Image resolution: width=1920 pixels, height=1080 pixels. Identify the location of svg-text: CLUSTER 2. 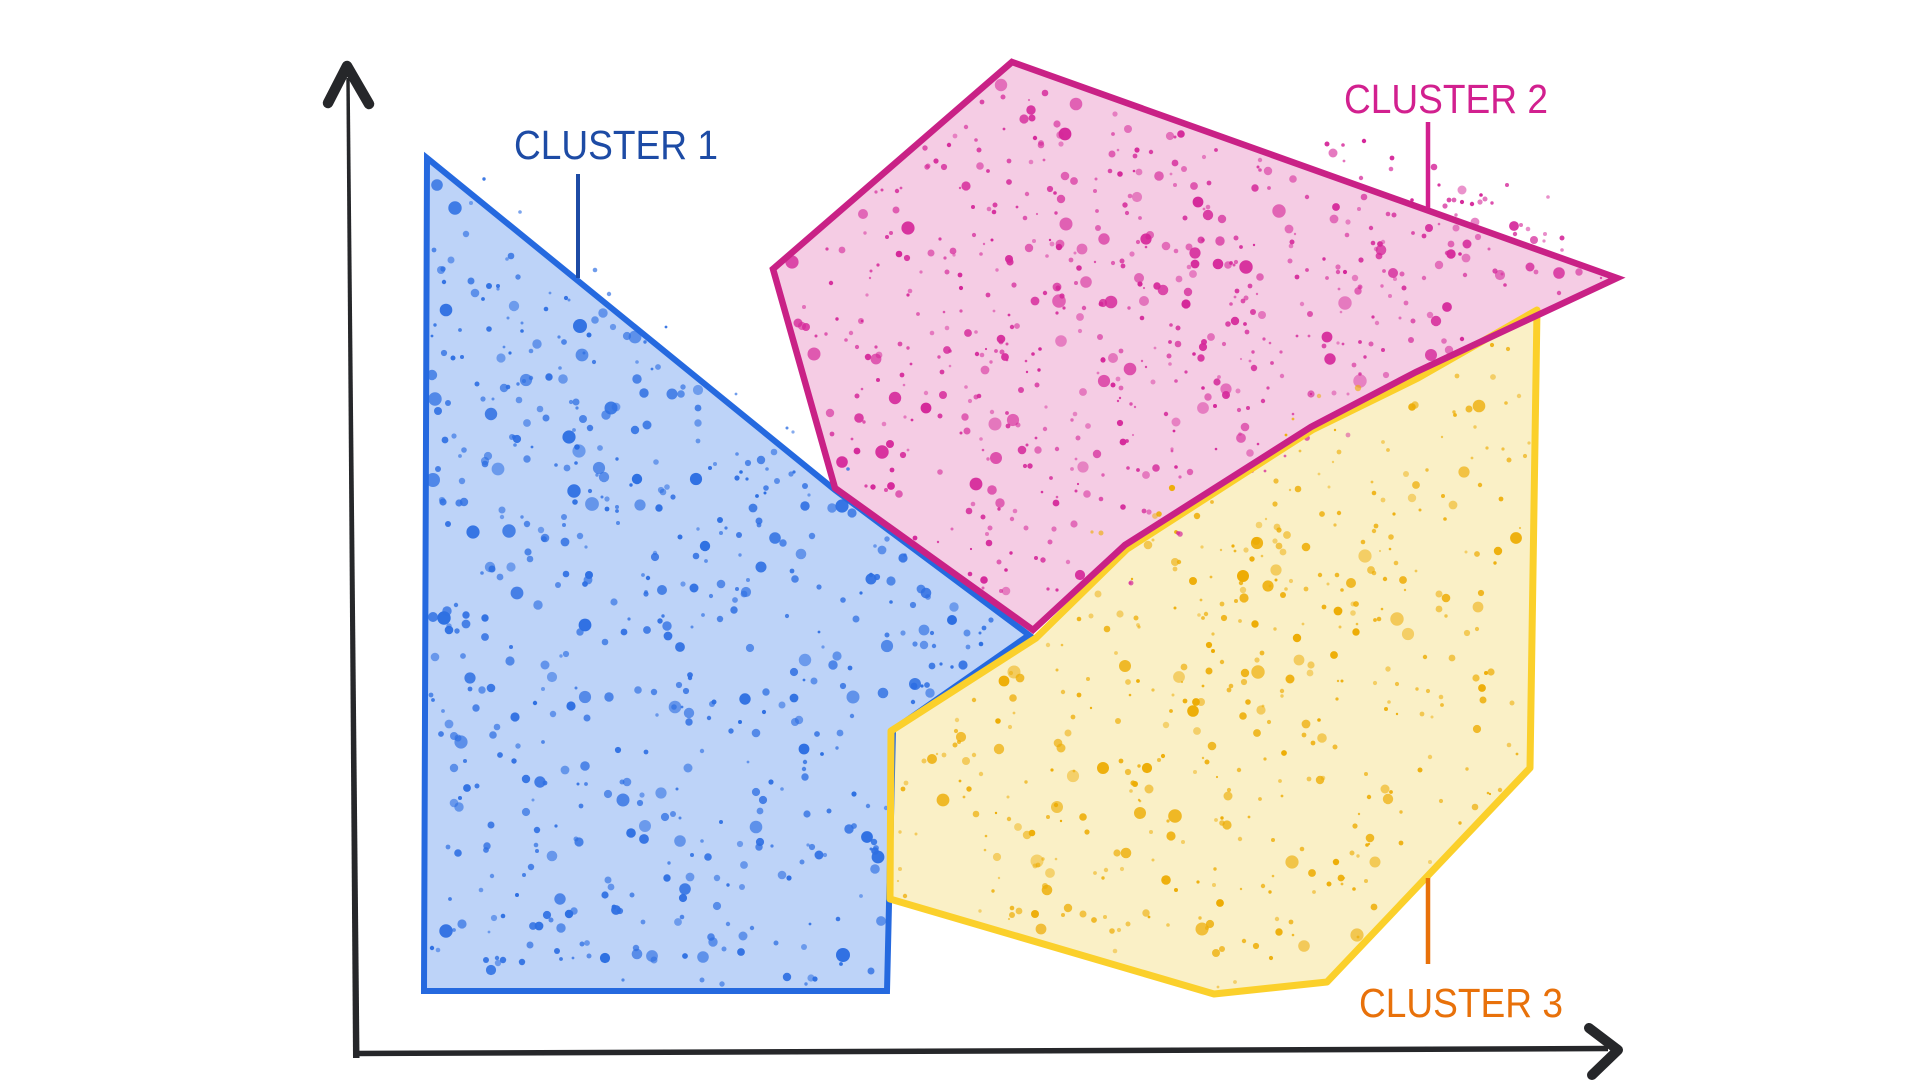
(1446, 99).